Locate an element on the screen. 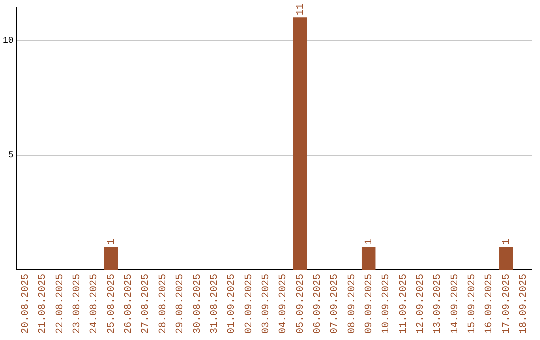  x-tick-label: 23.08.2025 is located at coordinates (78, 304).